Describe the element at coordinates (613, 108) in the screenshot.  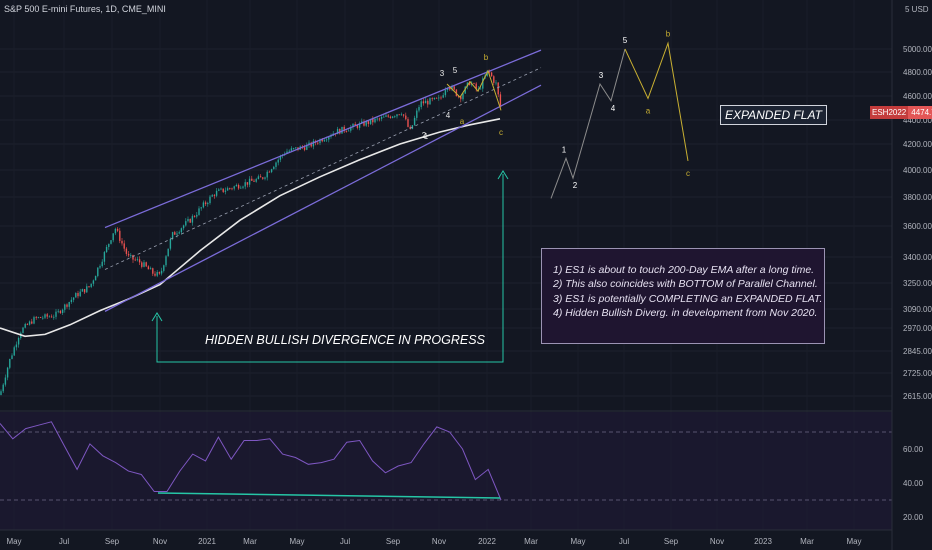
I see `impulse-wave-label: 4` at that location.